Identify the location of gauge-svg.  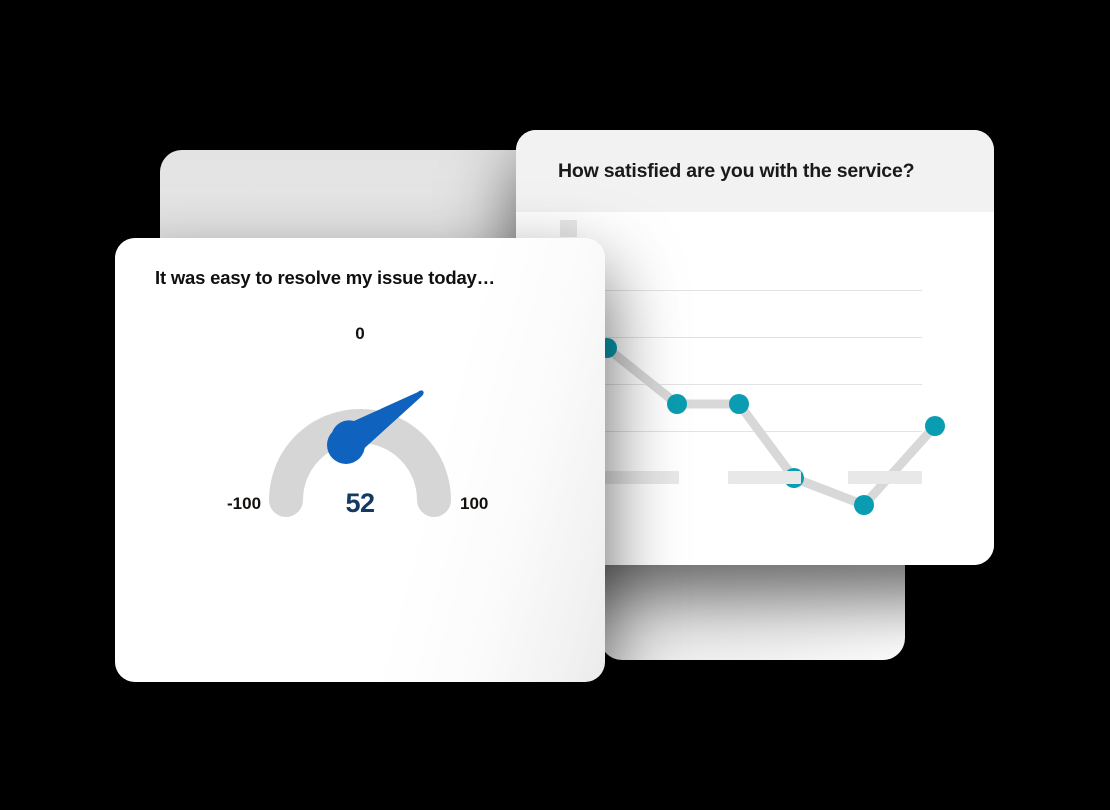
(360, 453).